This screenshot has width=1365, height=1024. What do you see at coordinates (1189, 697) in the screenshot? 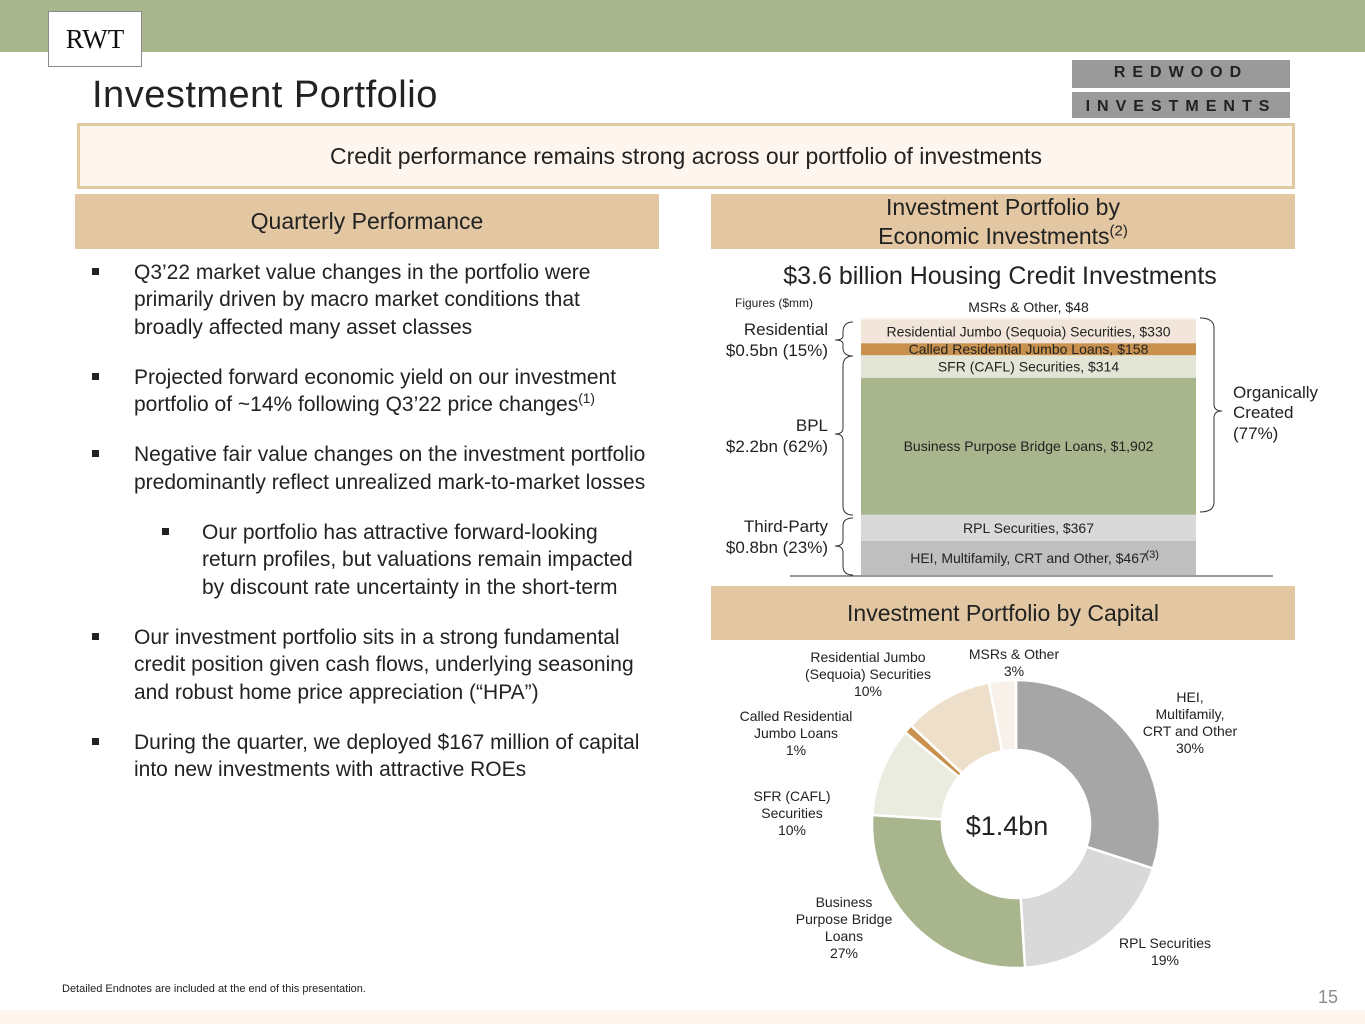
I see `donut-label-line: HEI,` at bounding box center [1189, 697].